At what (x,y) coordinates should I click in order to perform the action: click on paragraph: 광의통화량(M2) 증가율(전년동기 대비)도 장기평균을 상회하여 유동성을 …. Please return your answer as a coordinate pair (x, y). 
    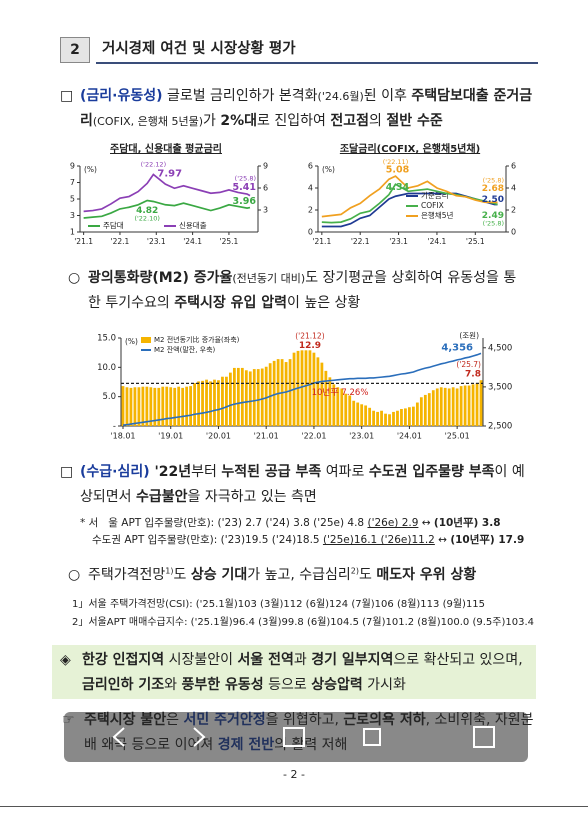
    Looking at the image, I should click on (308, 291).